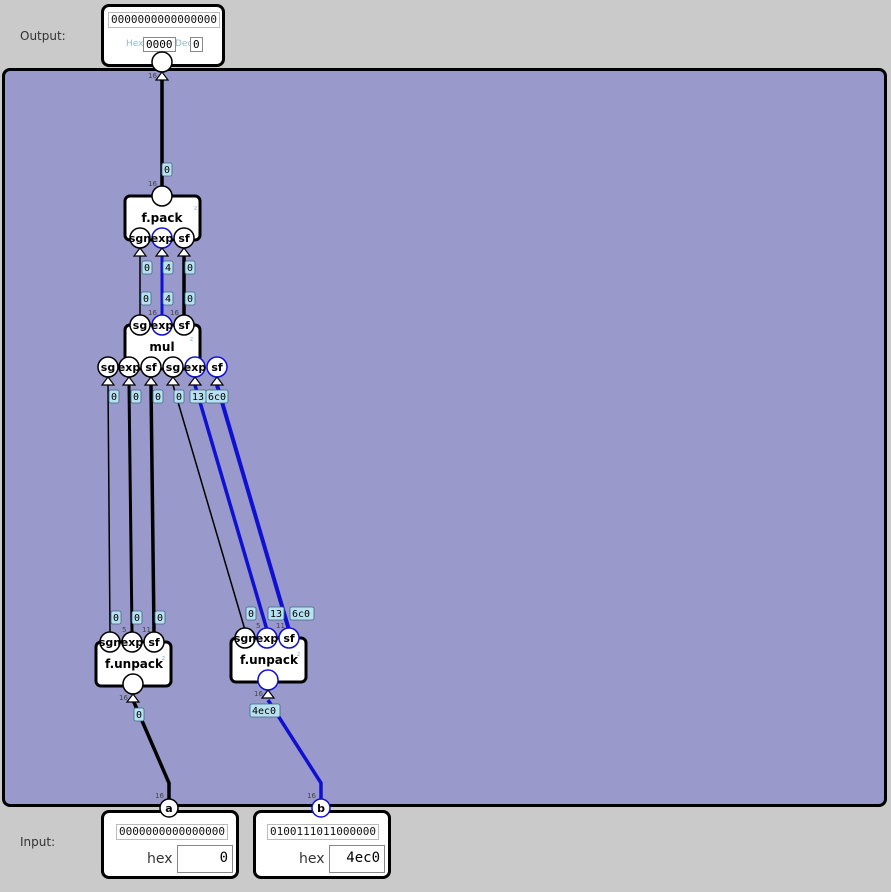  Describe the element at coordinates (217, 396) in the screenshot. I see `tag-mul-in-b-sf: 6c0` at that location.